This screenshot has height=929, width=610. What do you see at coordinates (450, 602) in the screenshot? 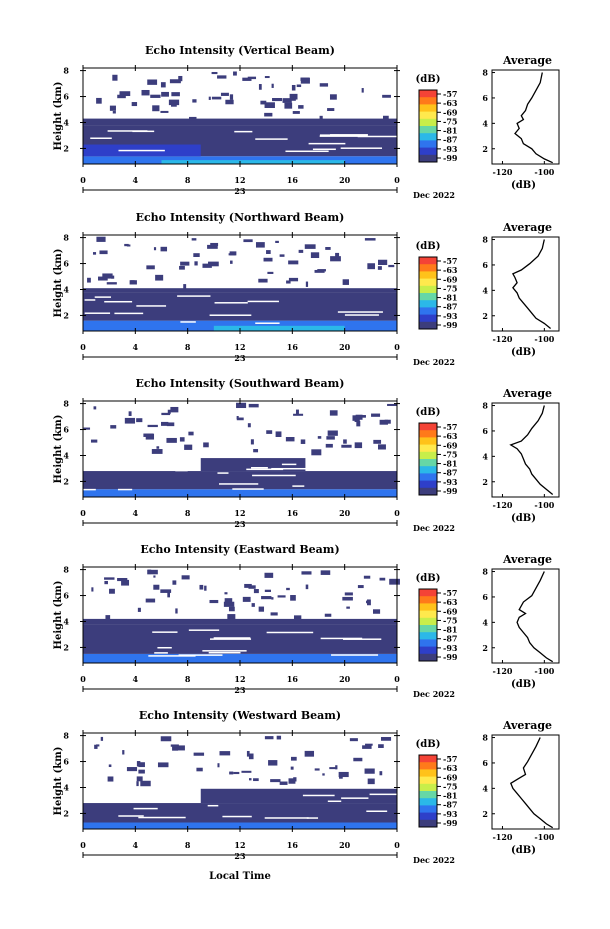
I see `colorbar-tick-label: -63` at bounding box center [450, 602].